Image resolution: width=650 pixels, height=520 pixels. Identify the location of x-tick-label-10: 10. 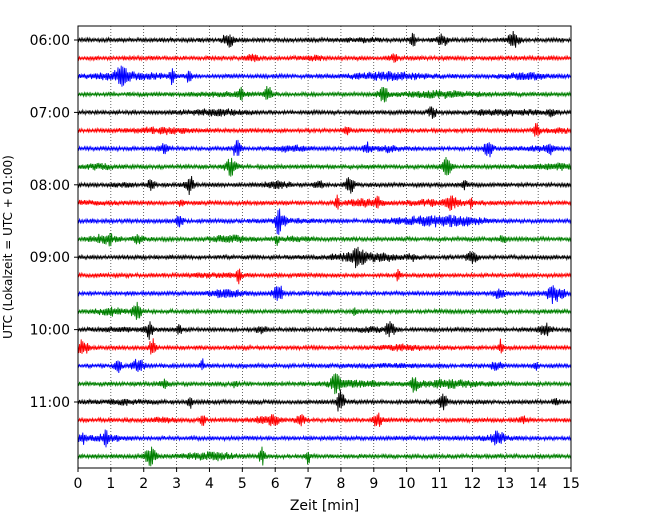
(407, 484).